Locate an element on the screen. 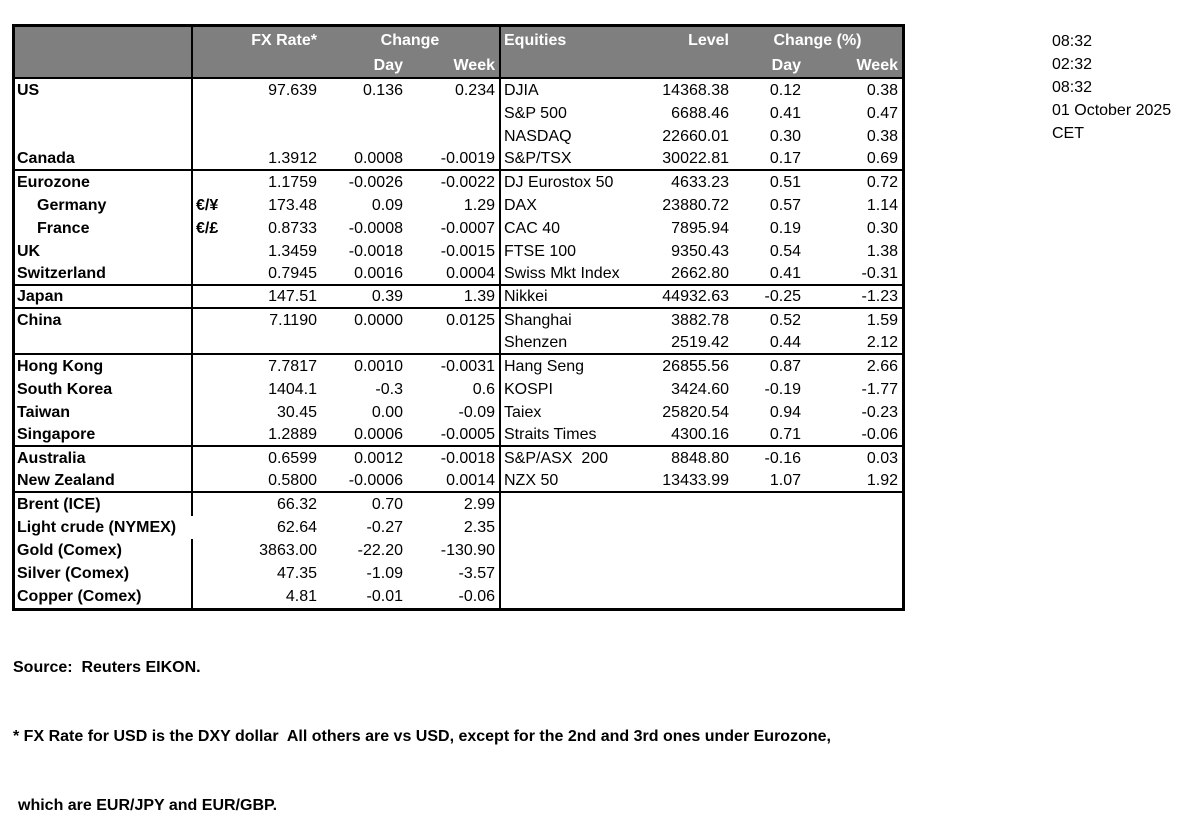 This screenshot has height=840, width=1195. equity-week-change: 1.38 is located at coordinates (882, 251).